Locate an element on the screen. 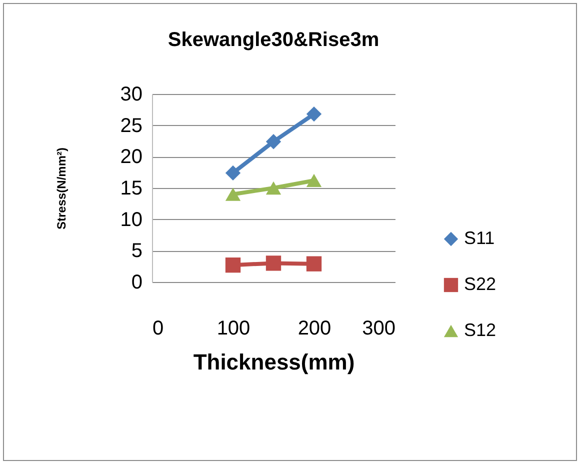  y-tick-label: 15 is located at coordinates (131, 189).